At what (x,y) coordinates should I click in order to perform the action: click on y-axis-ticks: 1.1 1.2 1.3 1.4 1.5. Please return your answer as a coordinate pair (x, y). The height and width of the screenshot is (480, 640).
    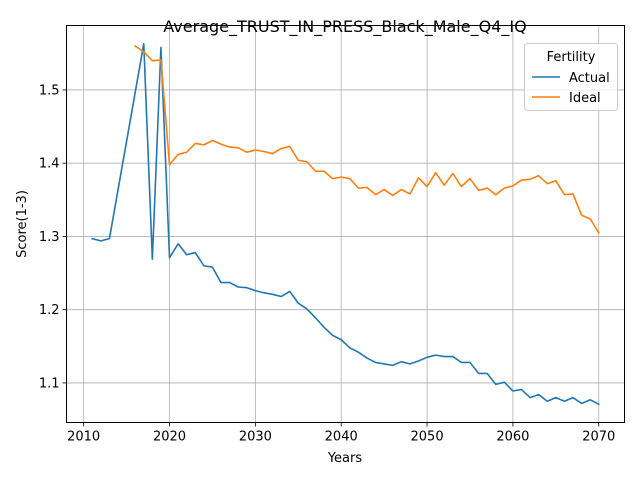
    Looking at the image, I should click on (53, 237).